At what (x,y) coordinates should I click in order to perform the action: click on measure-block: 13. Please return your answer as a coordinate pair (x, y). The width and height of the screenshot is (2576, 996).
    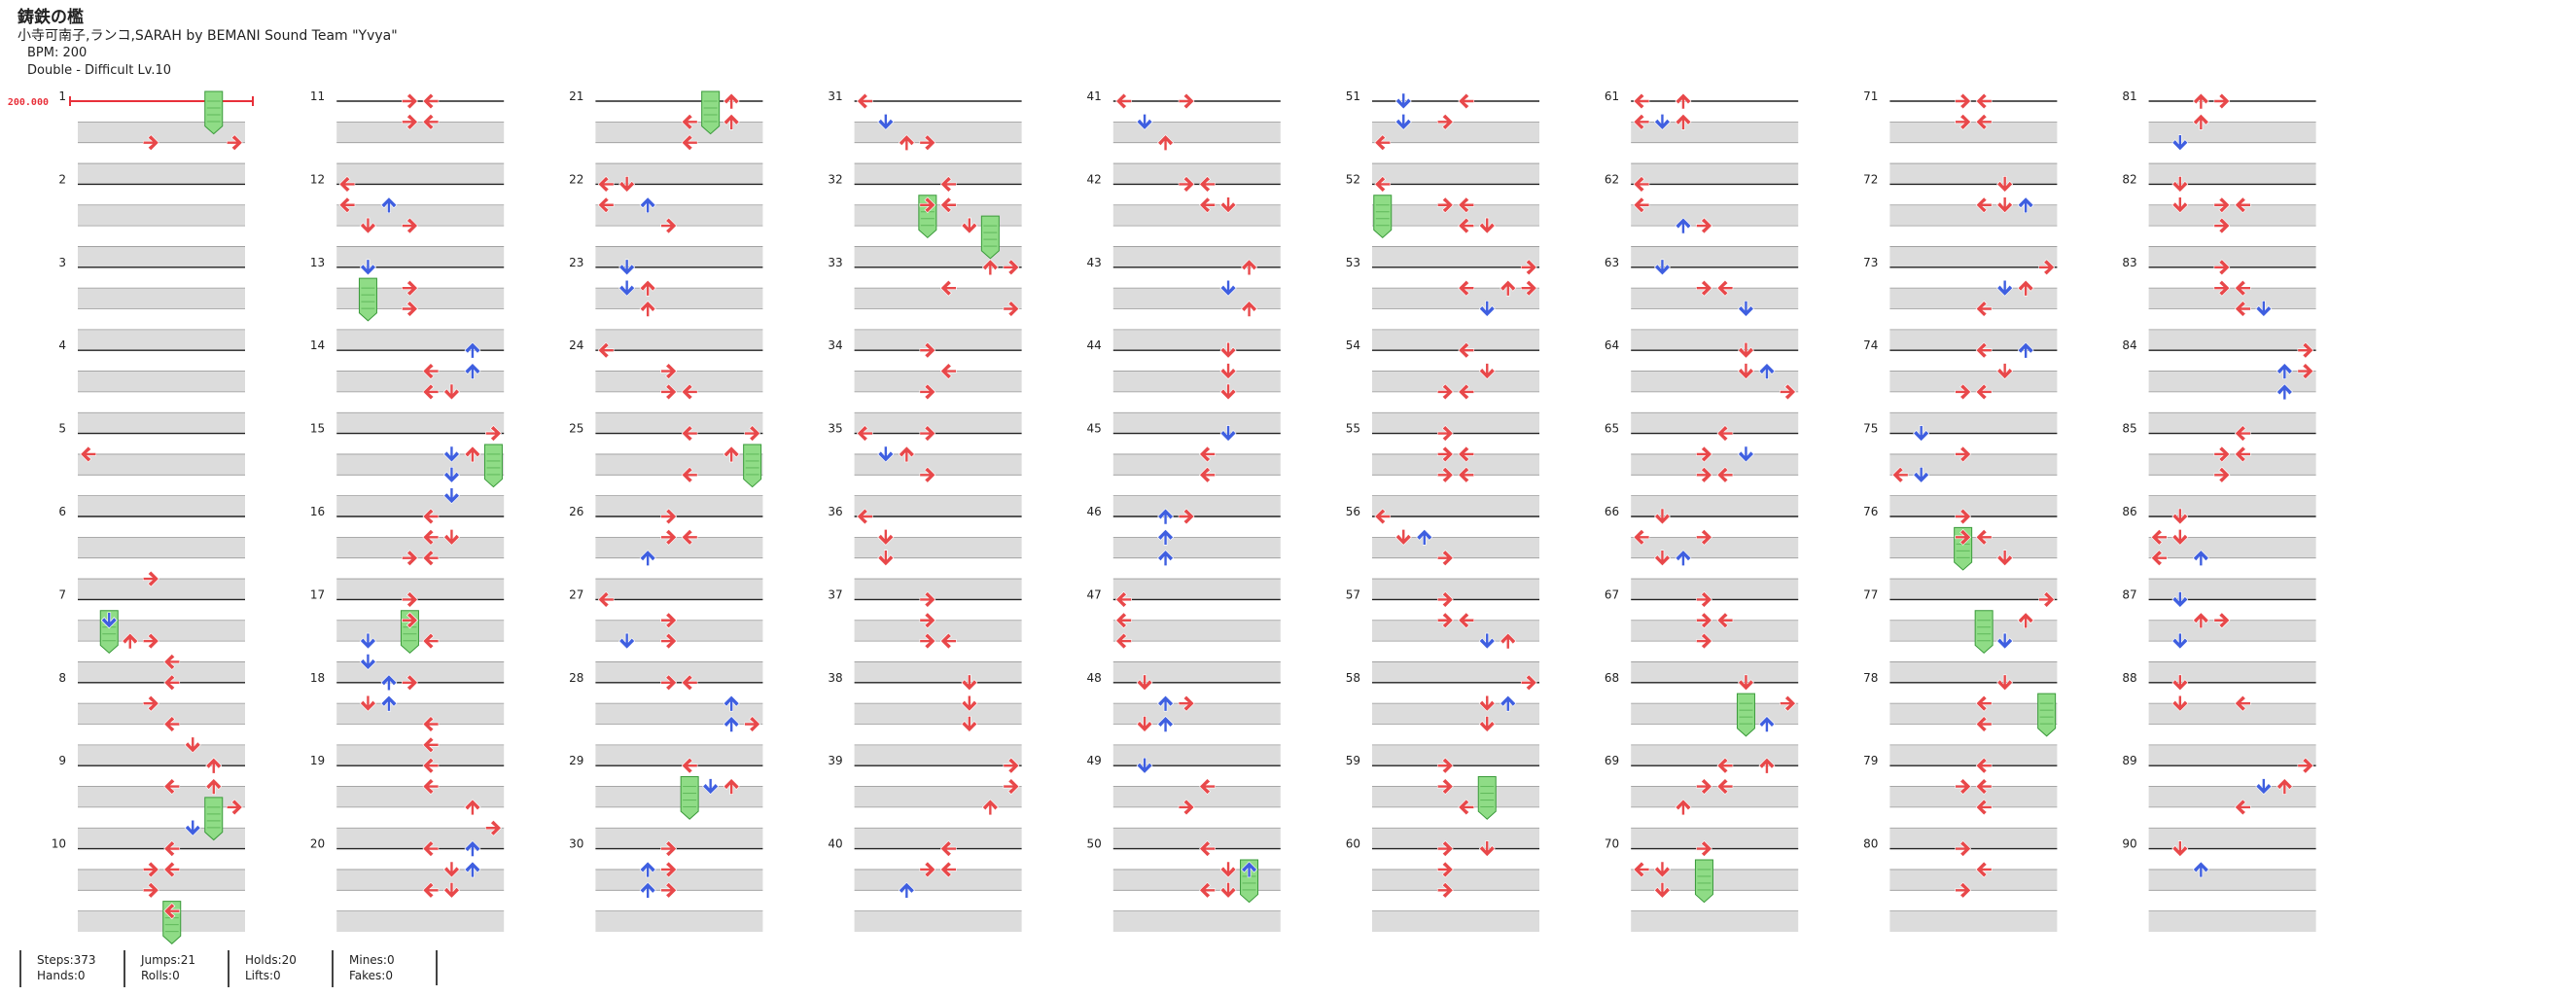
    Looking at the image, I should click on (408, 303).